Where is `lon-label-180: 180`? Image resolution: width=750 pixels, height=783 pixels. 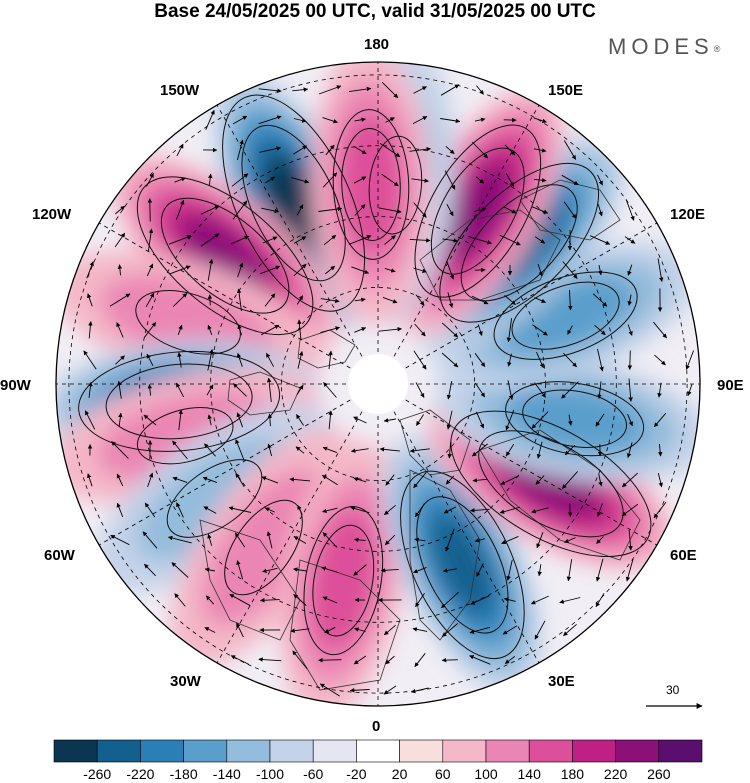 lon-label-180: 180 is located at coordinates (377, 44).